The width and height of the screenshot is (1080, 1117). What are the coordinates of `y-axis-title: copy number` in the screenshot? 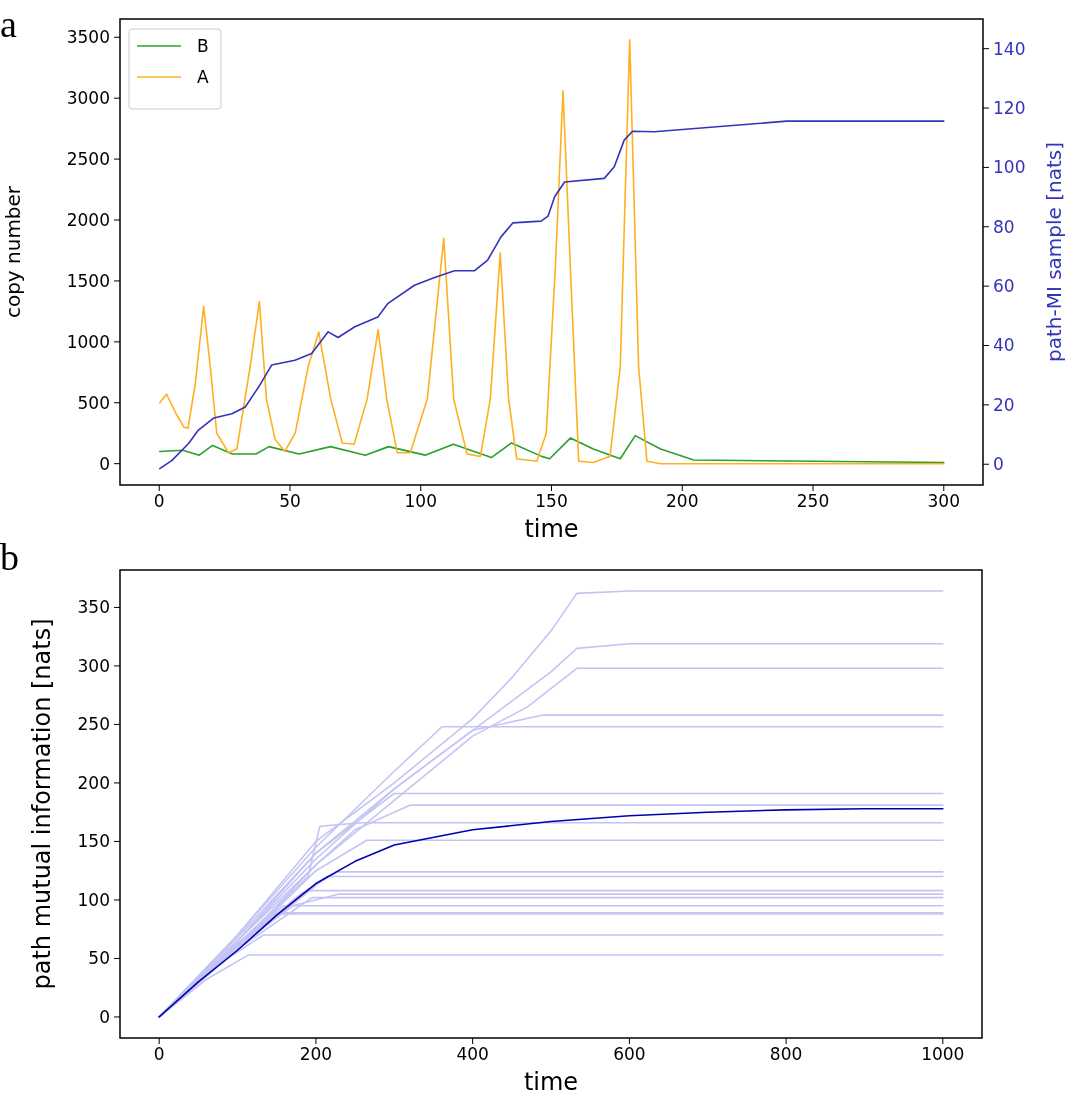 It's located at (13, 252).